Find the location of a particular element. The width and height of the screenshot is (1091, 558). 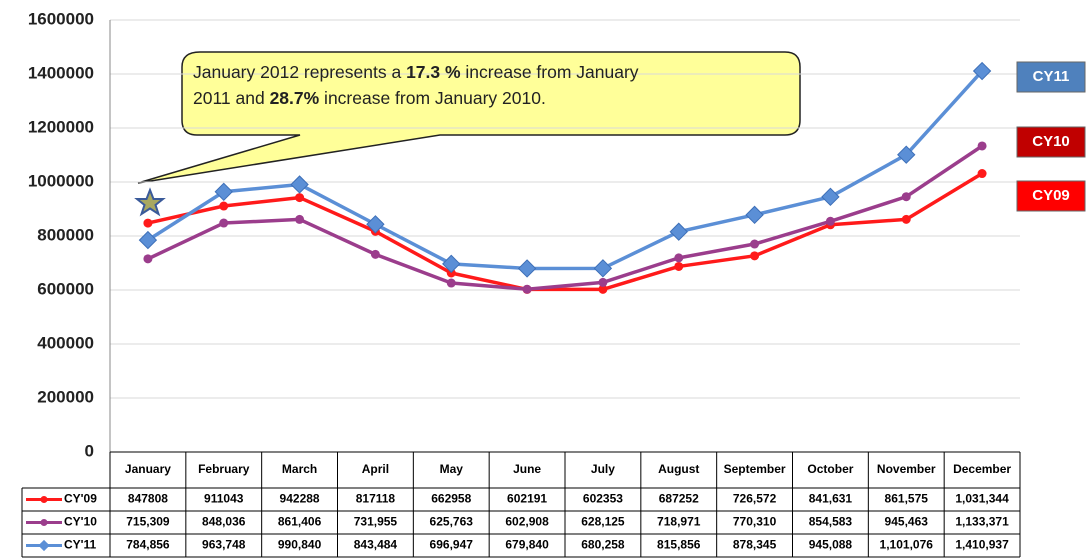

table-cell: 687252 is located at coordinates (679, 499).